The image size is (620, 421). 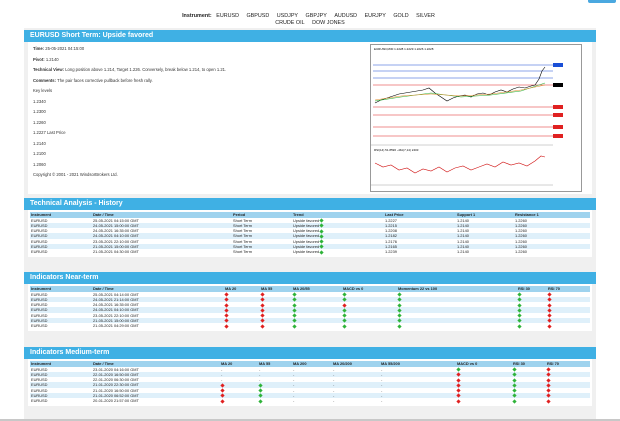 What do you see at coordinates (39, 122) in the screenshot?
I see `level-3: 1.2260` at bounding box center [39, 122].